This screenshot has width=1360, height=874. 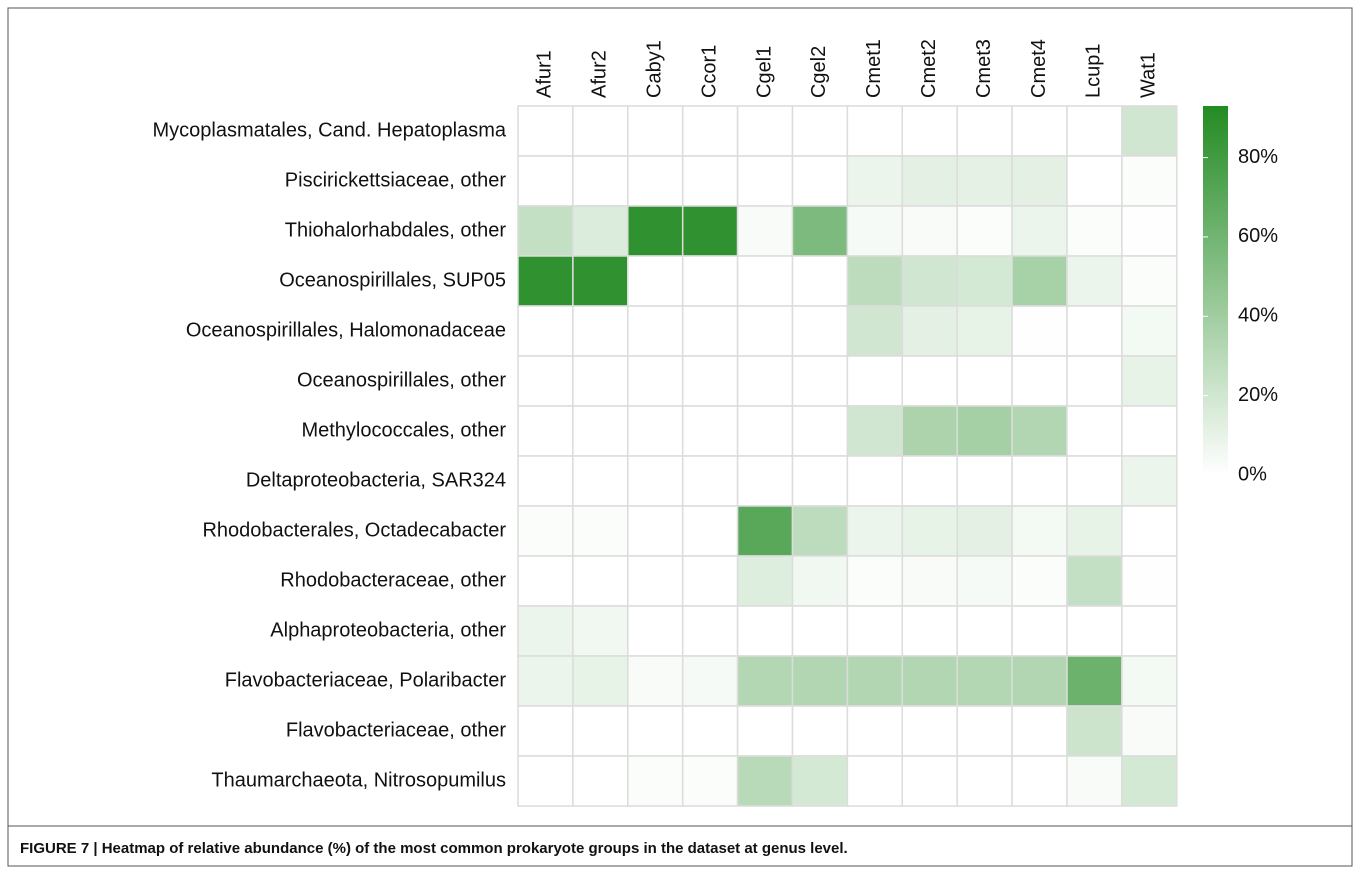 What do you see at coordinates (366, 680) in the screenshot?
I see `row-label: Flavobacteriaceae, Polaribacter` at bounding box center [366, 680].